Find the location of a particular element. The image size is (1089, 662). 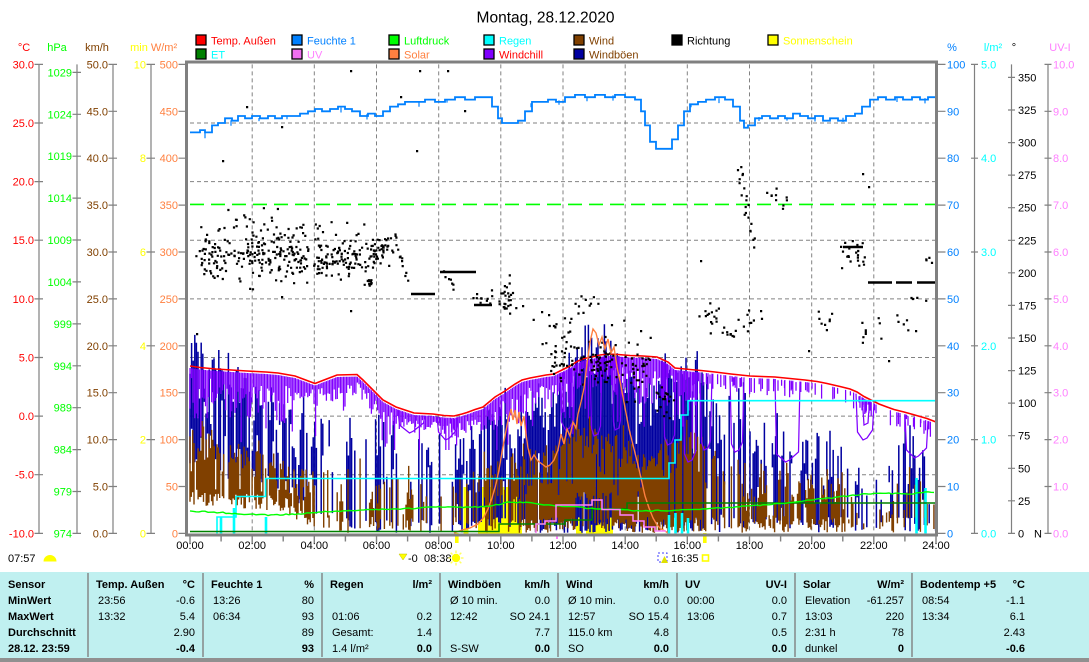

svg-text: 100 is located at coordinates (169, 441).